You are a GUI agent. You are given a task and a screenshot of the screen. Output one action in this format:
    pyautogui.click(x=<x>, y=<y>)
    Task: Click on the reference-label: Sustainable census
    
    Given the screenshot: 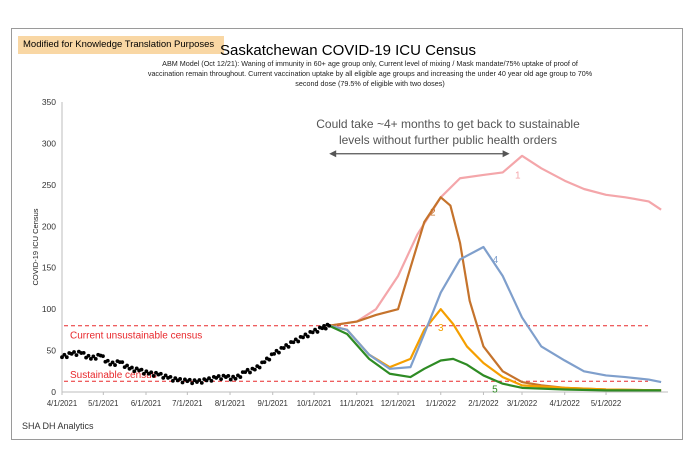 What is the action you would take?
    pyautogui.click(x=113, y=375)
    